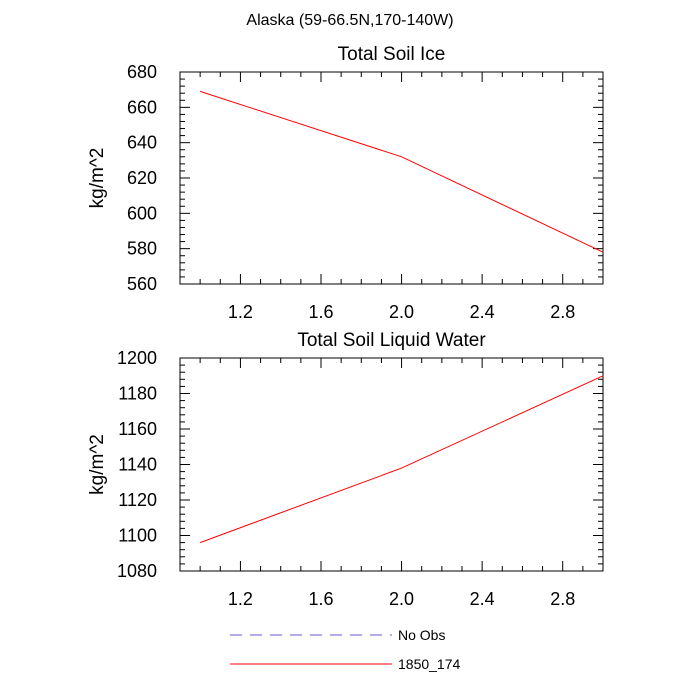 Image resolution: width=700 pixels, height=700 pixels. I want to click on y-tick-label: 1180, so click(137, 394).